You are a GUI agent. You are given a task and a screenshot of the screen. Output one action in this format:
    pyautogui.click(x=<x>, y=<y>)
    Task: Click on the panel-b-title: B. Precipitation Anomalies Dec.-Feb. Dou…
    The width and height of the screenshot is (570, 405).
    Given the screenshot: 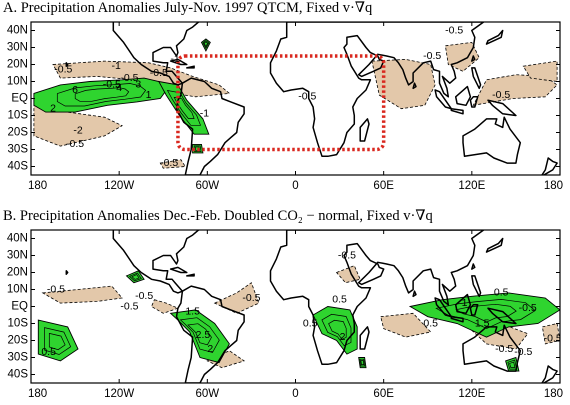 What is the action you would take?
    pyautogui.click(x=218, y=216)
    